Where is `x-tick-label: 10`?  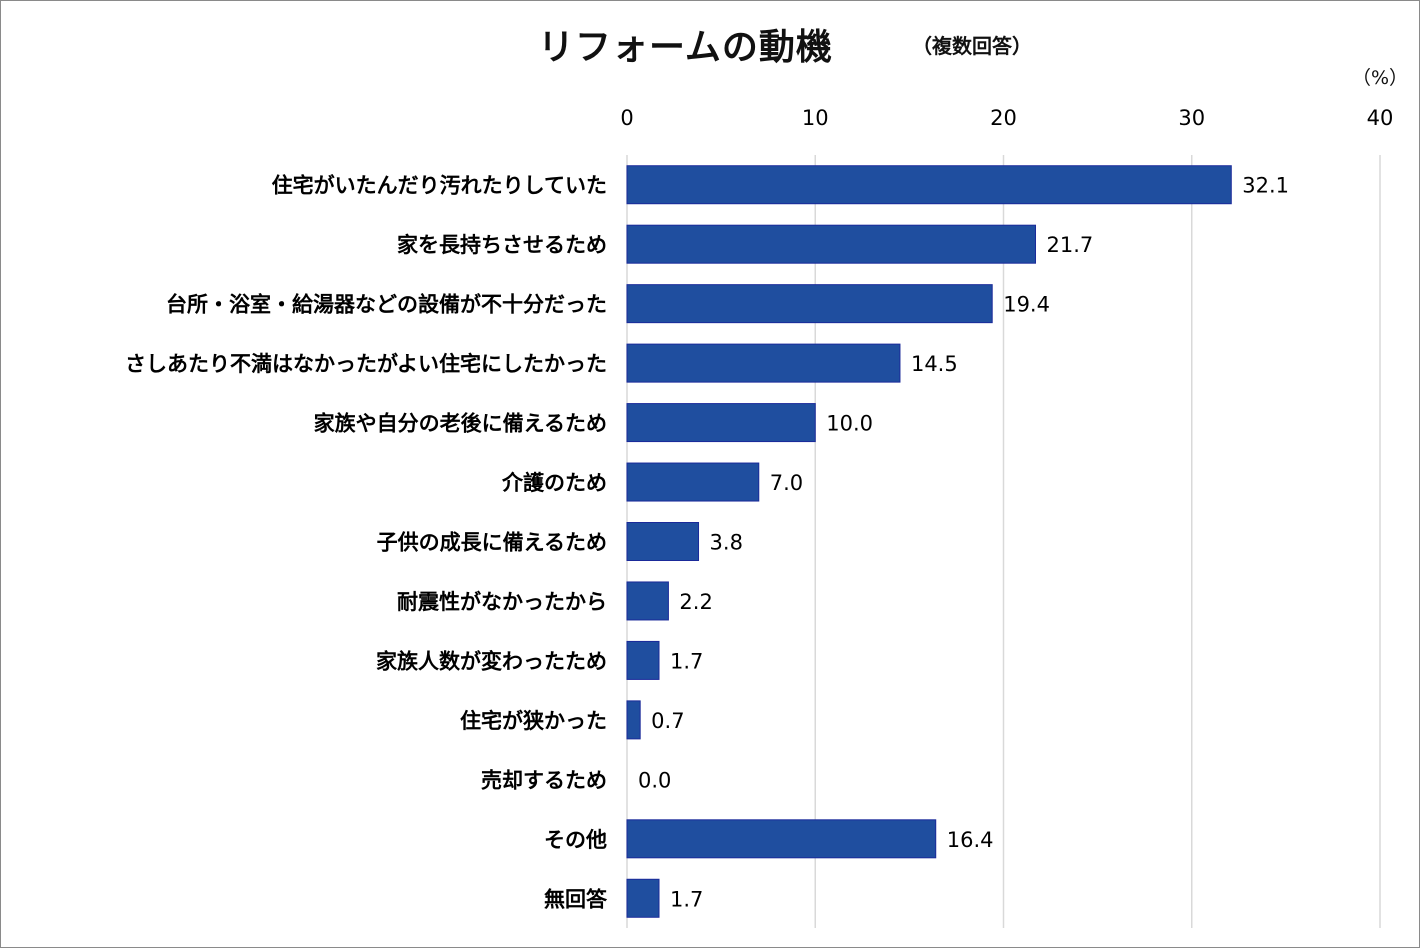
x-tick-label: 10 is located at coordinates (815, 118).